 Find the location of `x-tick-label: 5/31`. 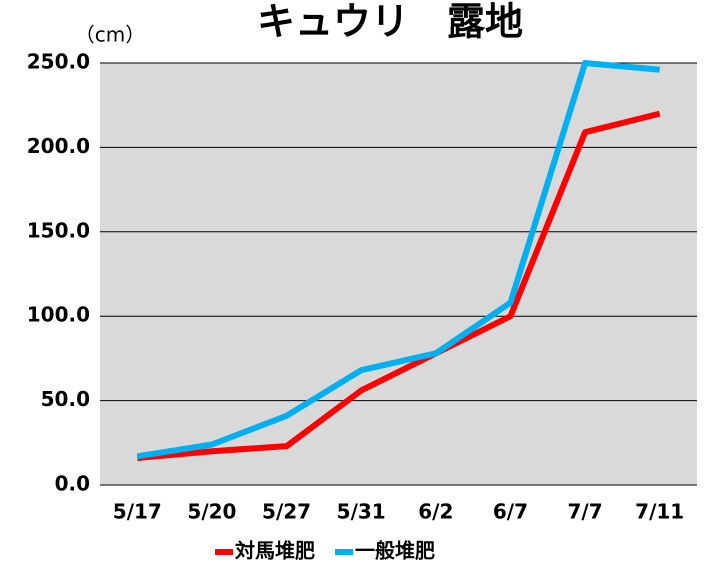

x-tick-label: 5/31 is located at coordinates (361, 512).